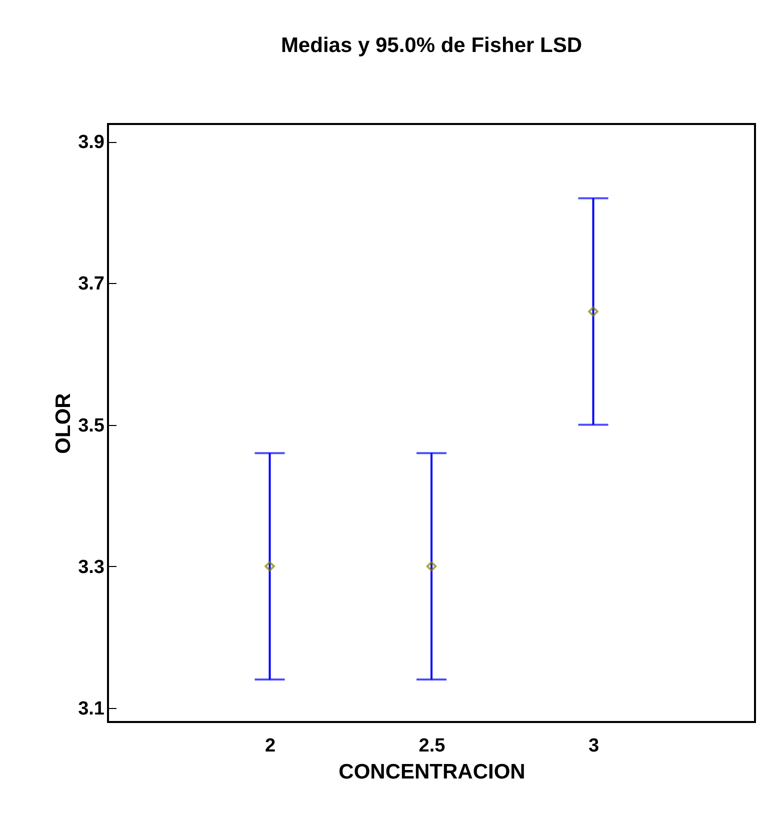  What do you see at coordinates (91, 567) in the screenshot?
I see `y-tick-label: 3.3` at bounding box center [91, 567].